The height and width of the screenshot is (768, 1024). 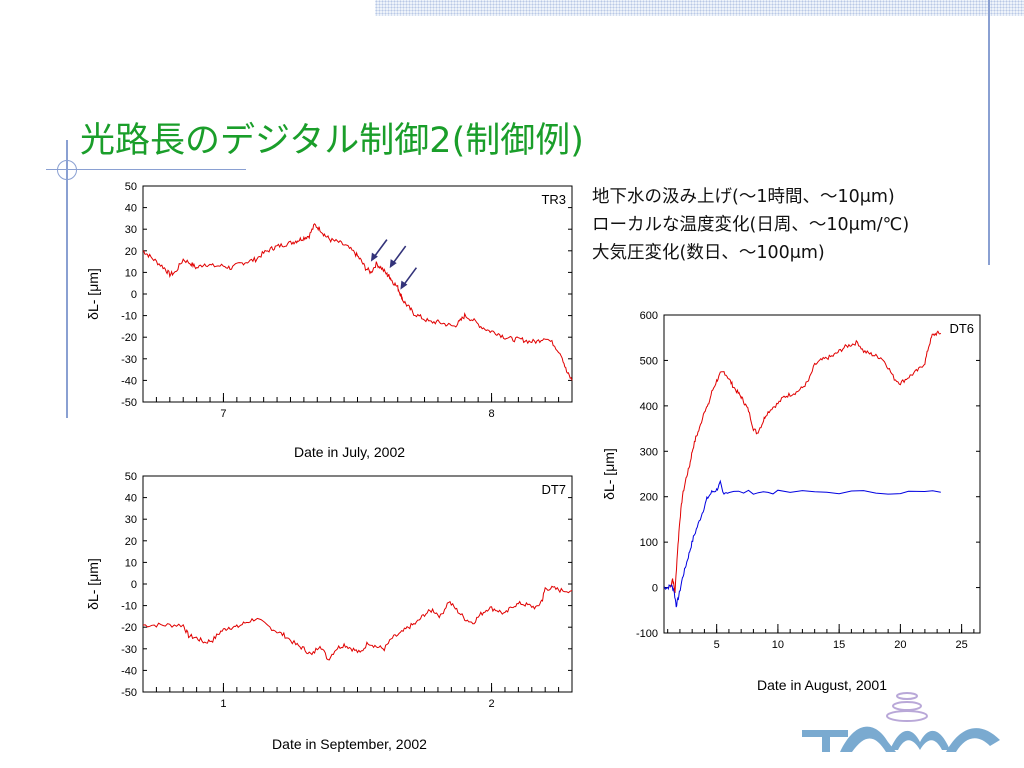 I want to click on decoration-line-right, so click(x=989, y=132).